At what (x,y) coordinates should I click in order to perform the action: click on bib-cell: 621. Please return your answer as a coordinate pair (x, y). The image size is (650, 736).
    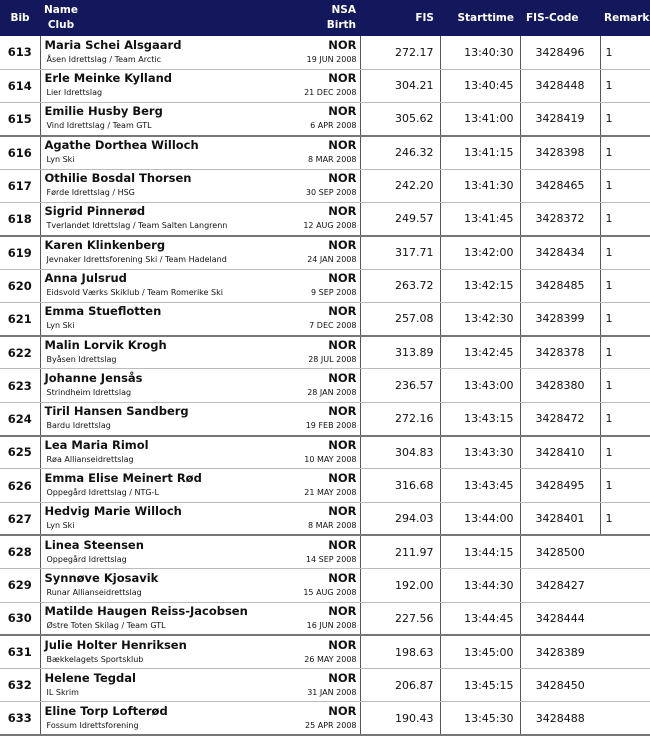
    Looking at the image, I should click on (20, 319).